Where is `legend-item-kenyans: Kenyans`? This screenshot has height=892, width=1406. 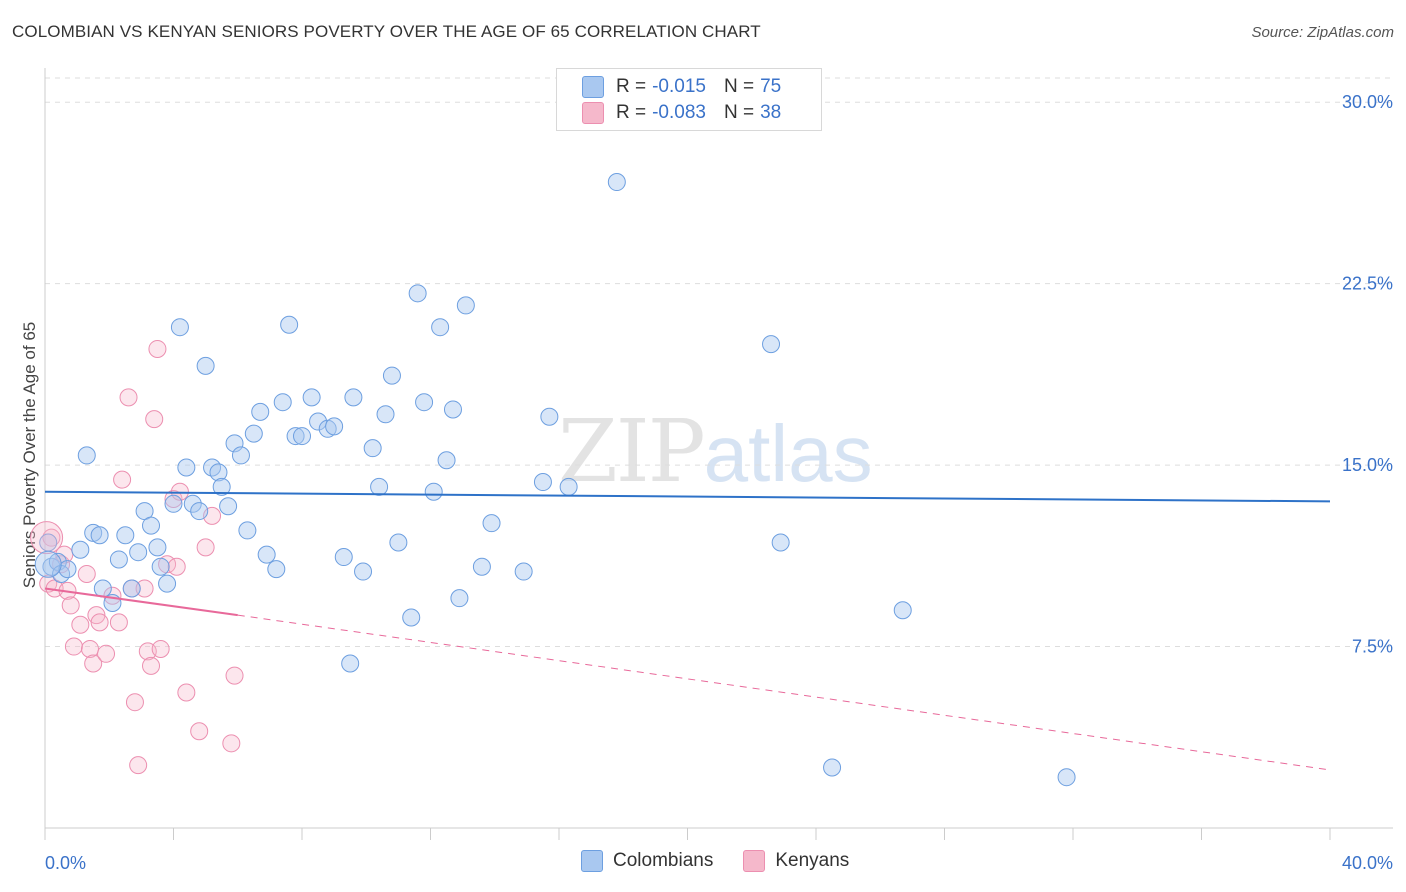 legend-item-kenyans: Kenyans is located at coordinates (796, 861).